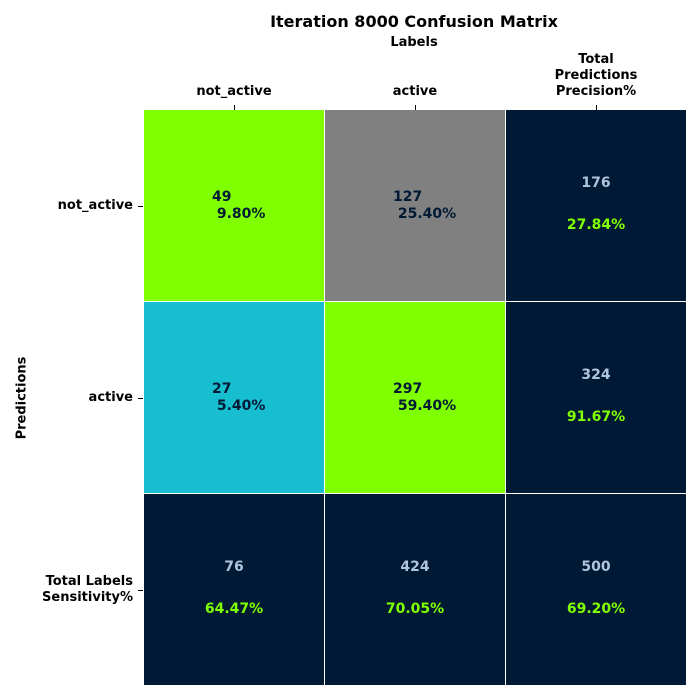 This screenshot has height=700, width=700. I want to click on grand-total-cell: 500 69.20%, so click(596, 589).